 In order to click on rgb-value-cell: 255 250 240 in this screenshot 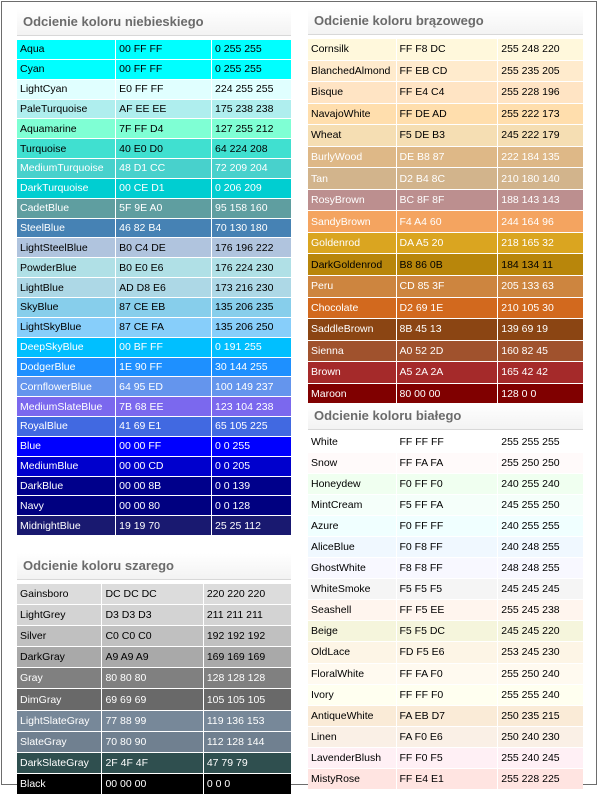, I will do `click(540, 674)`.